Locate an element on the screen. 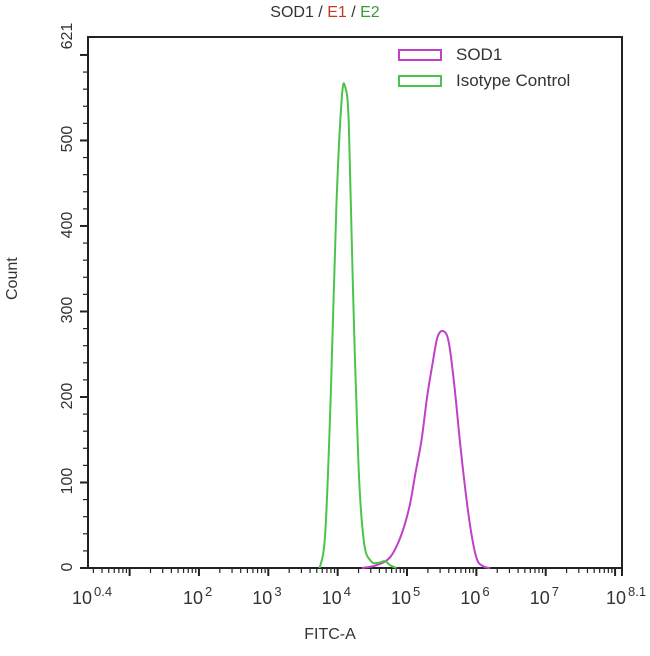  legend-label-sod1: SOD1 is located at coordinates (479, 54).